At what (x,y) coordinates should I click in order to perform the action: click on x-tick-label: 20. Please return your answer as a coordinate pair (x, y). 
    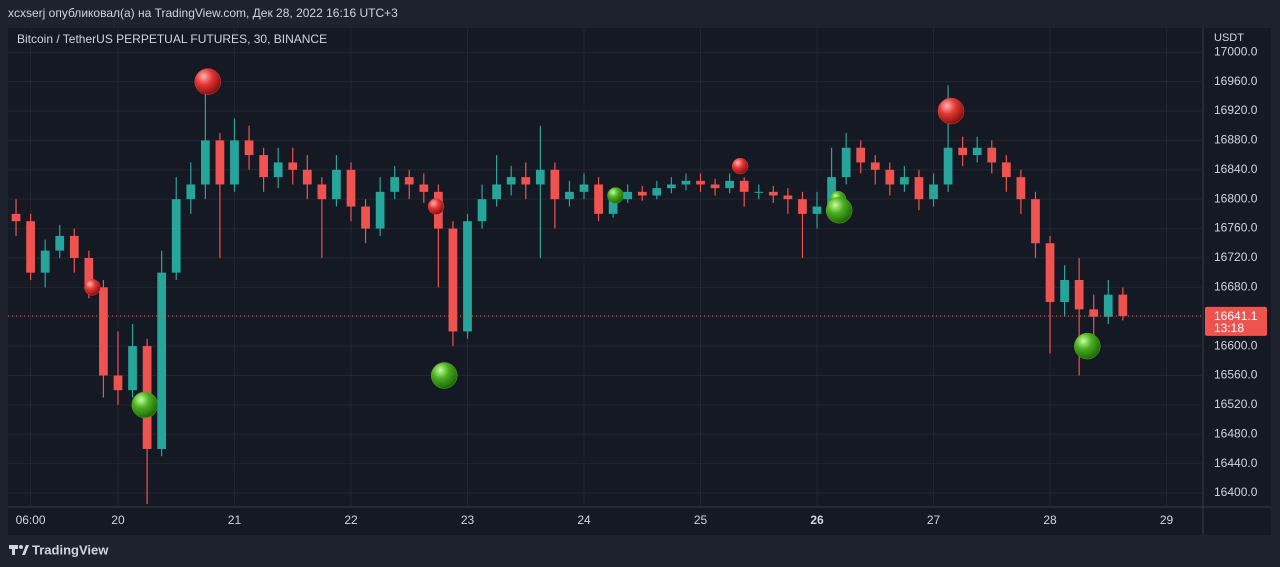
    Looking at the image, I should click on (118, 520).